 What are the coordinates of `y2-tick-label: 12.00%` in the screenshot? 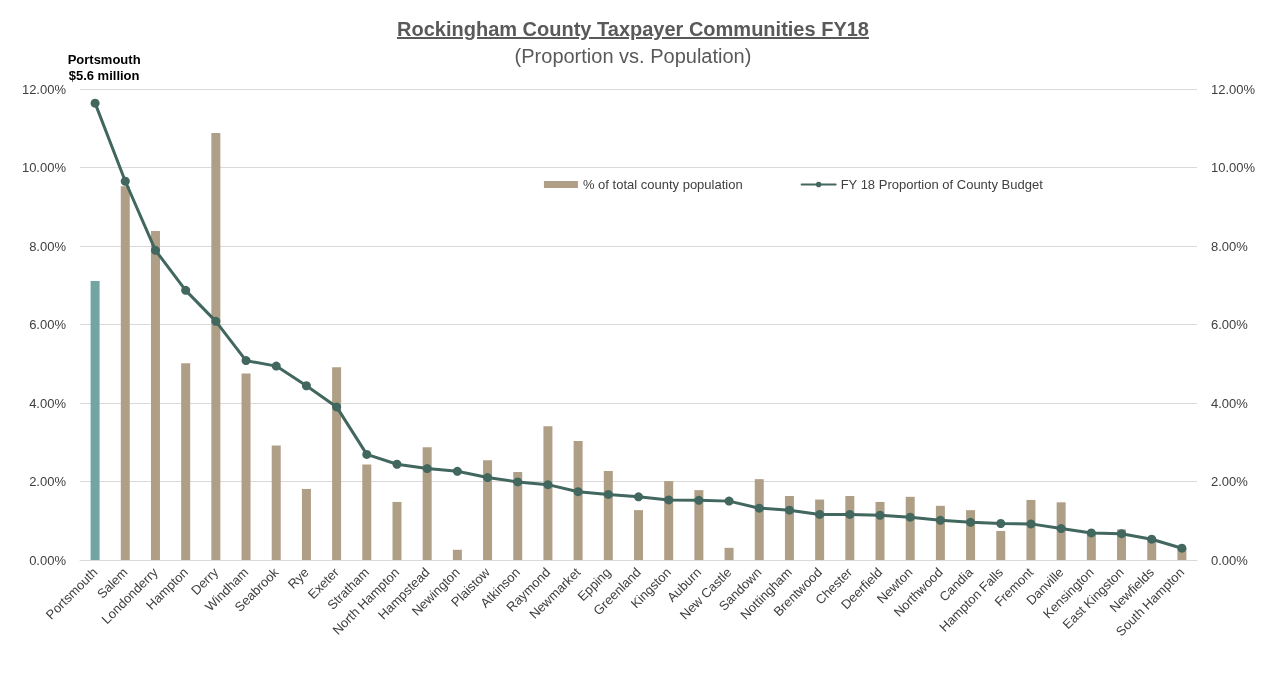 It's located at (1233, 89).